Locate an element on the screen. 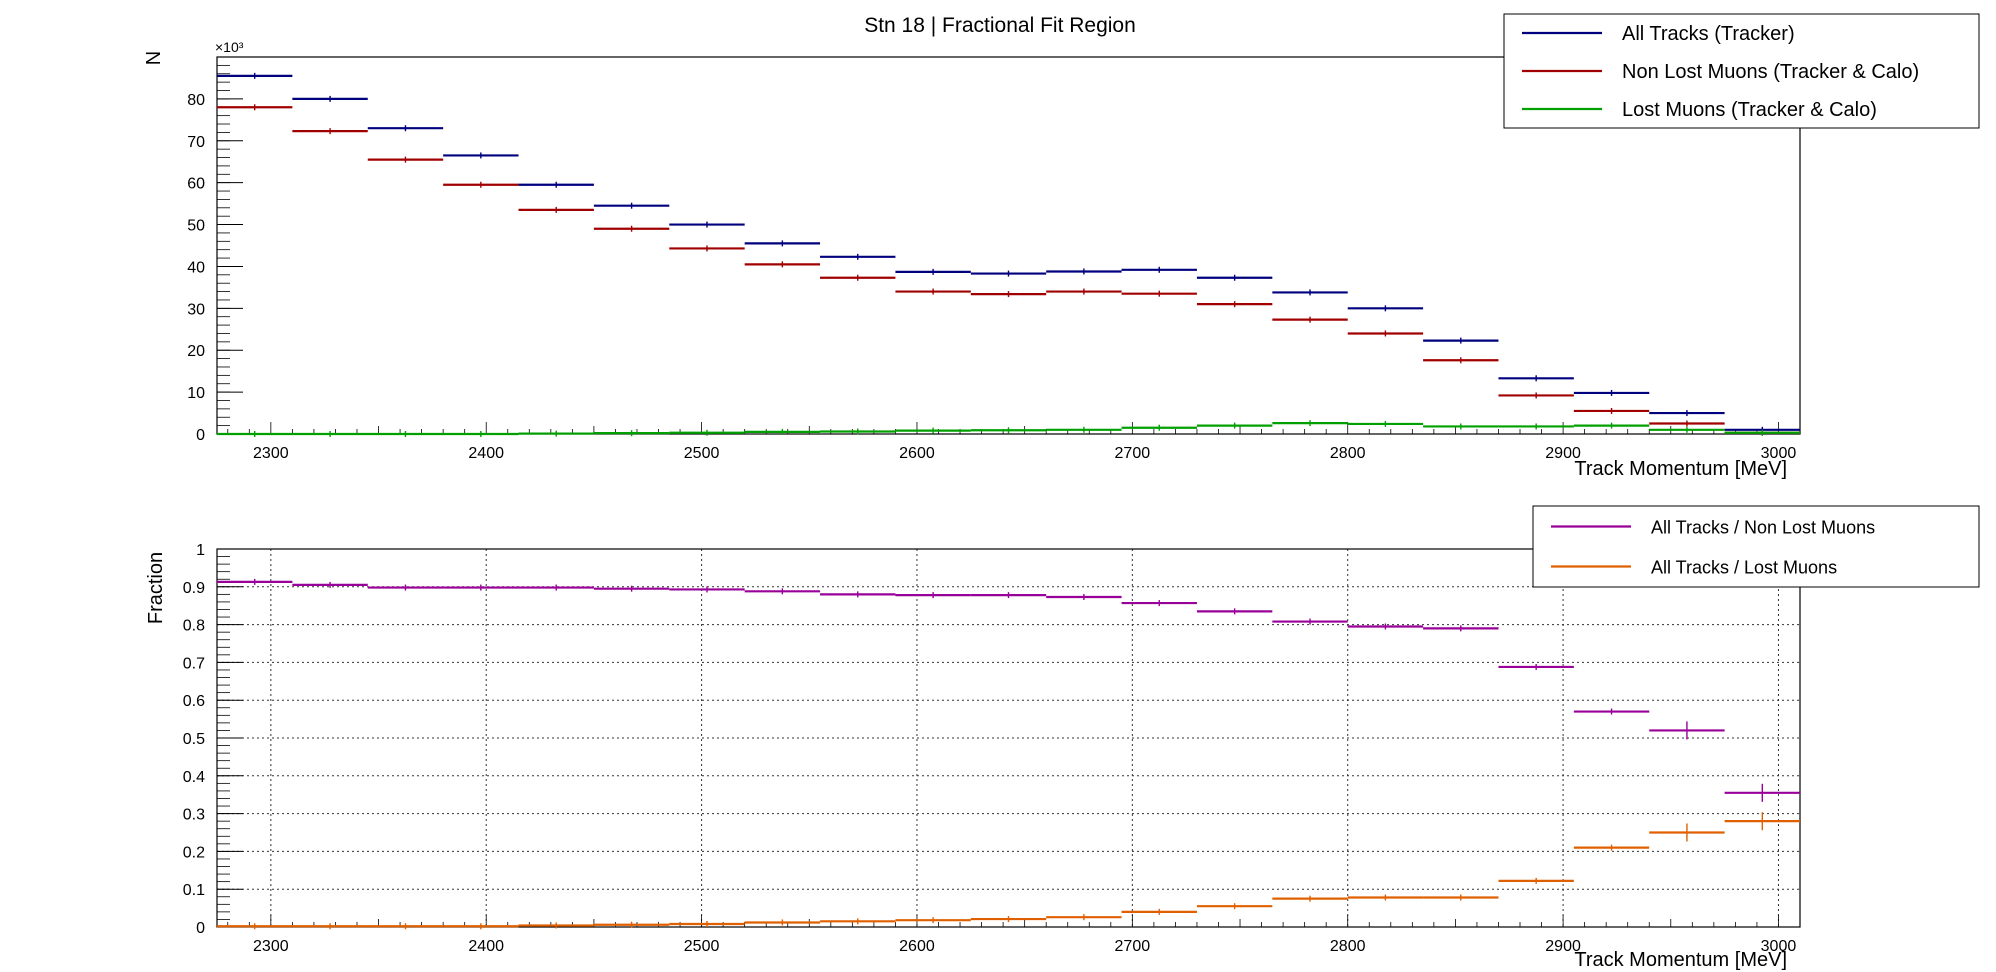  top-y-tick-label: 60 is located at coordinates (196, 184).